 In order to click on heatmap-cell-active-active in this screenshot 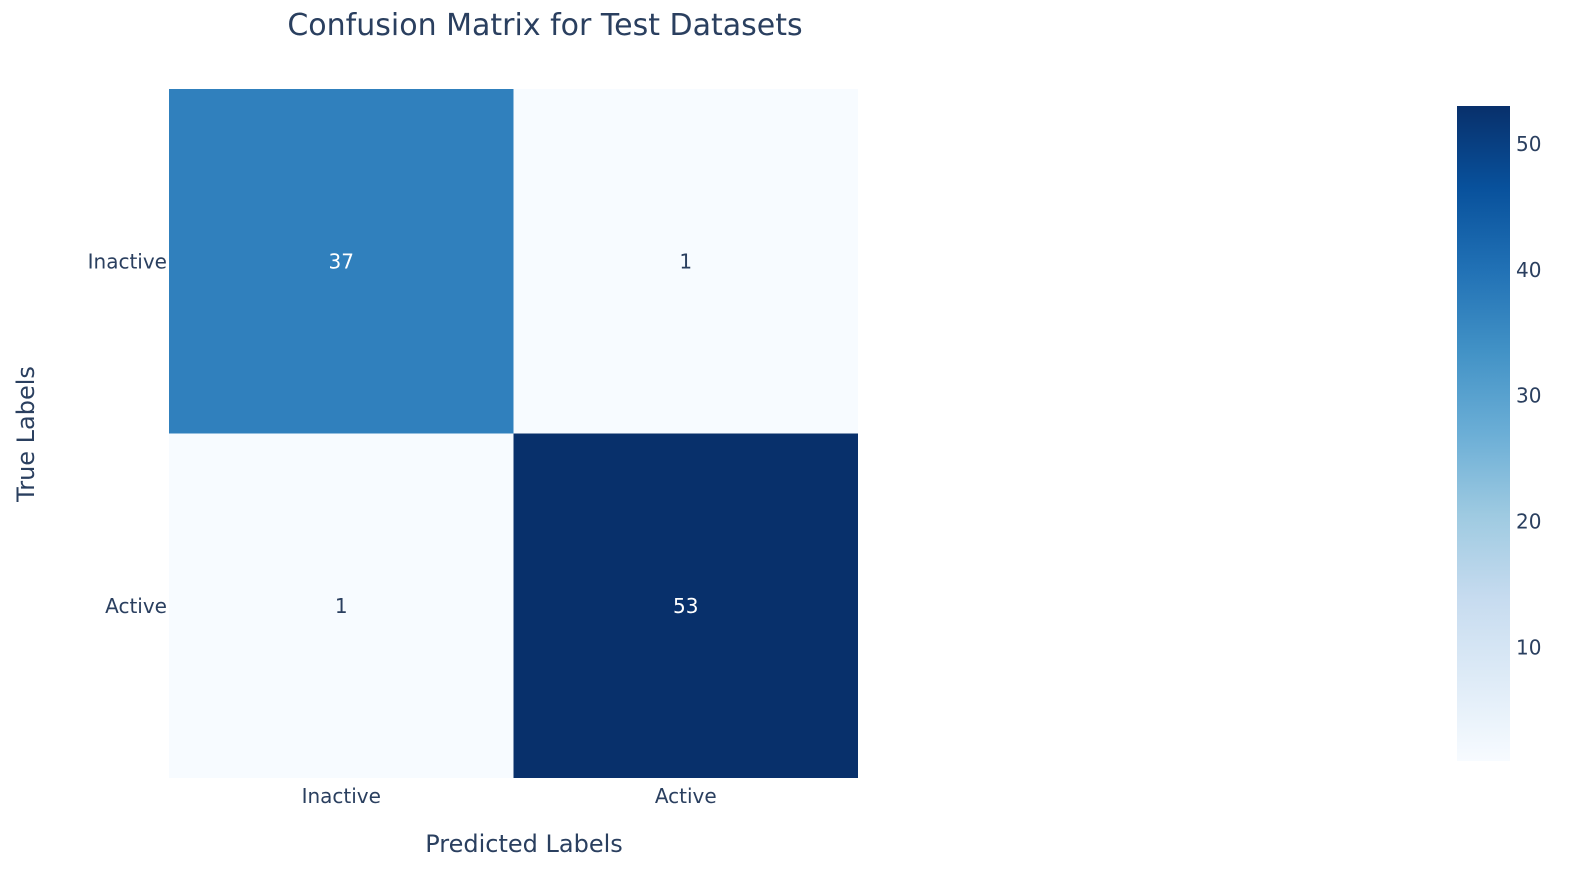, I will do `click(685, 605)`.